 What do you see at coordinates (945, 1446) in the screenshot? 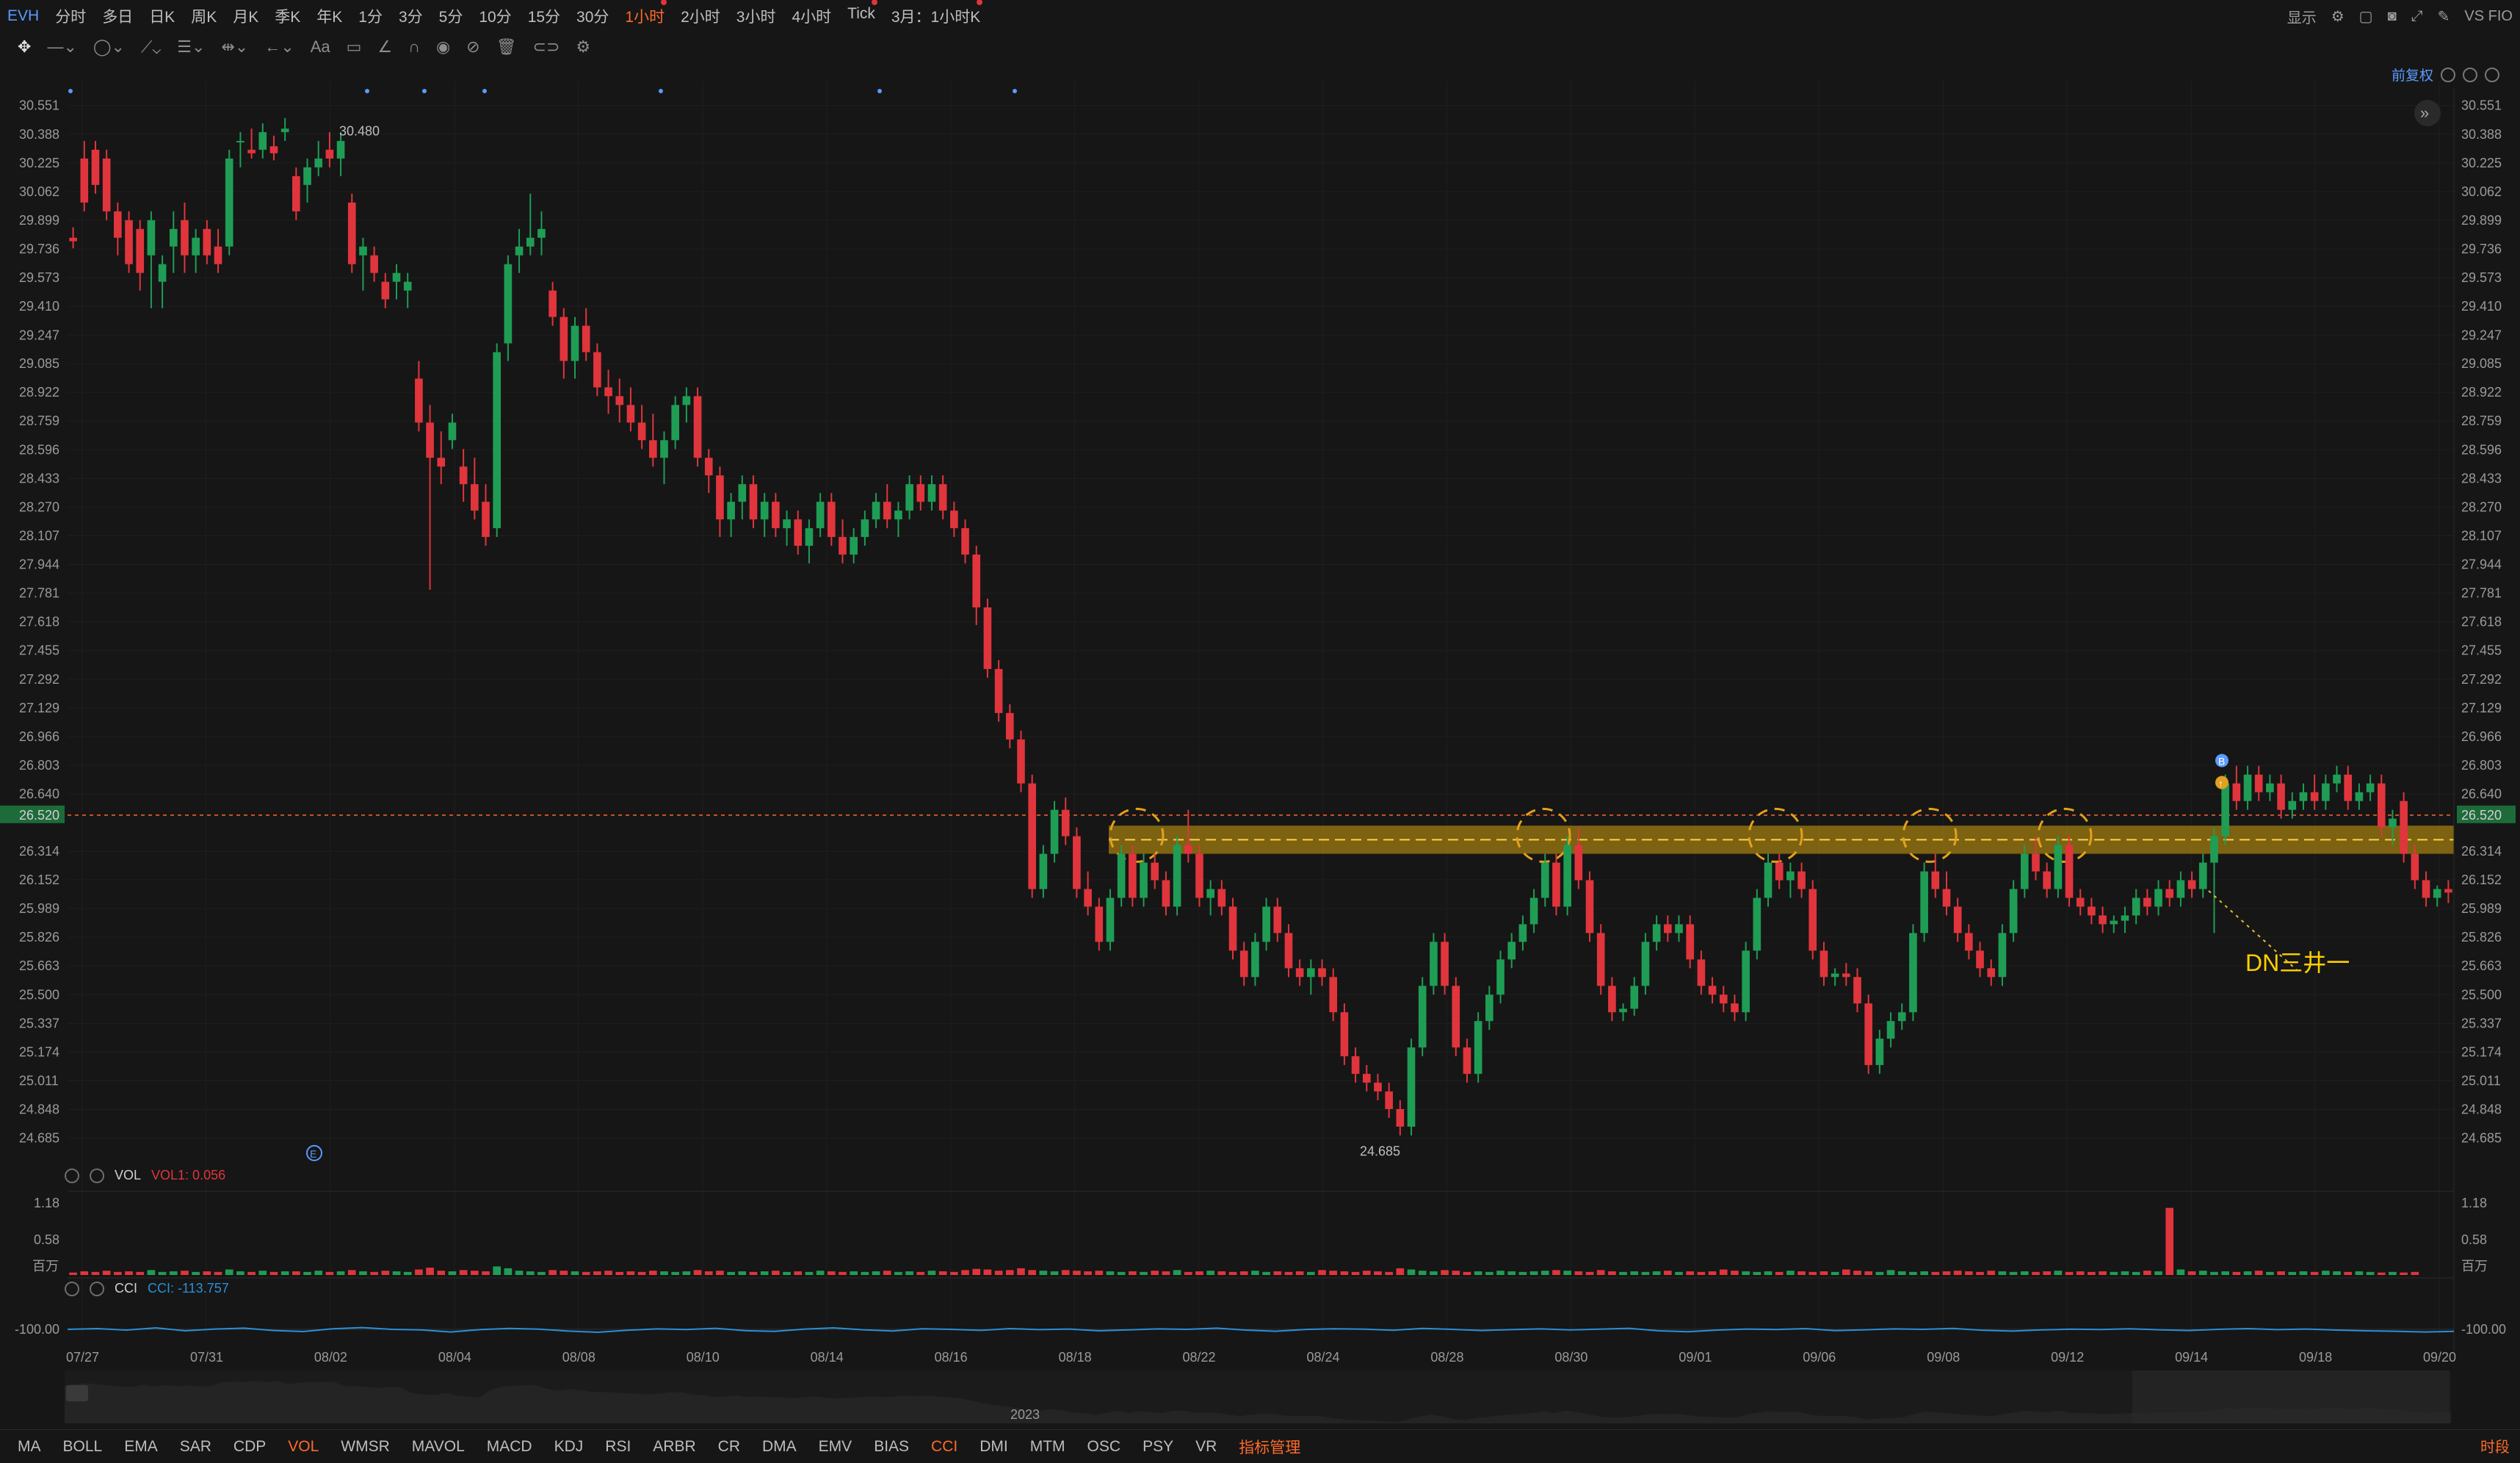
I see `indicator-cci: CCI` at bounding box center [945, 1446].